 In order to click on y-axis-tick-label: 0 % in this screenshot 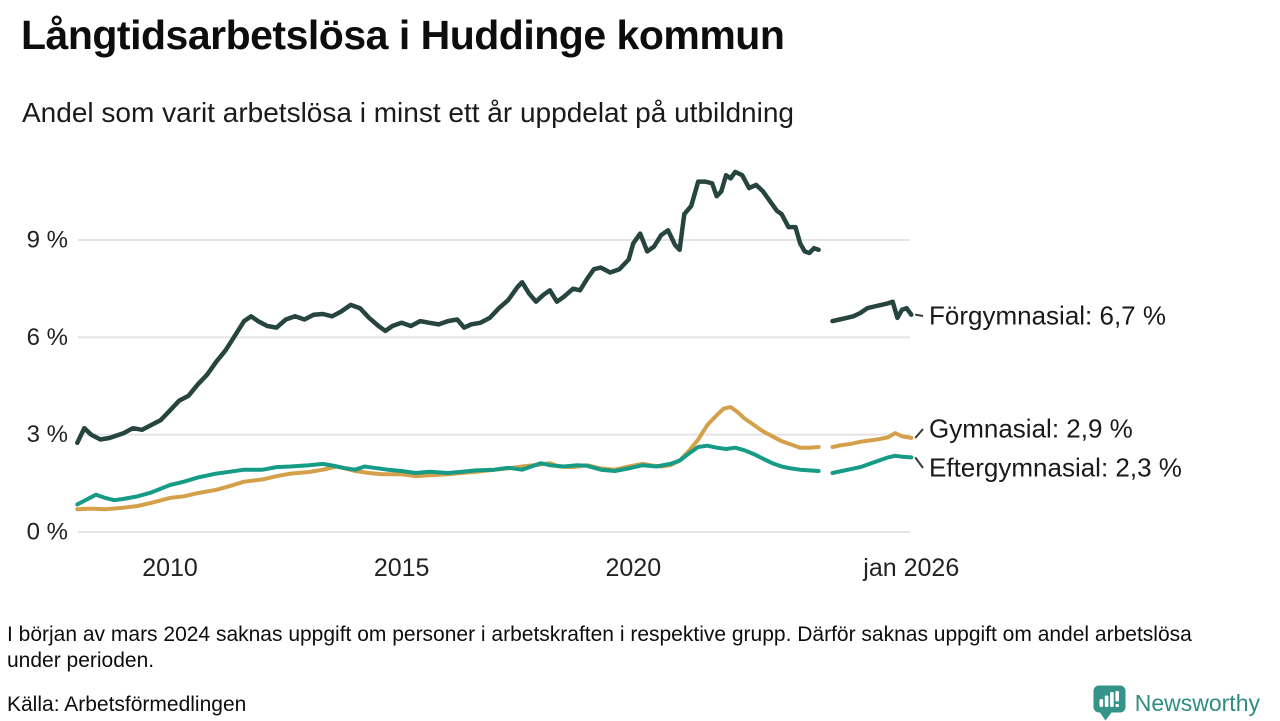, I will do `click(47, 532)`.